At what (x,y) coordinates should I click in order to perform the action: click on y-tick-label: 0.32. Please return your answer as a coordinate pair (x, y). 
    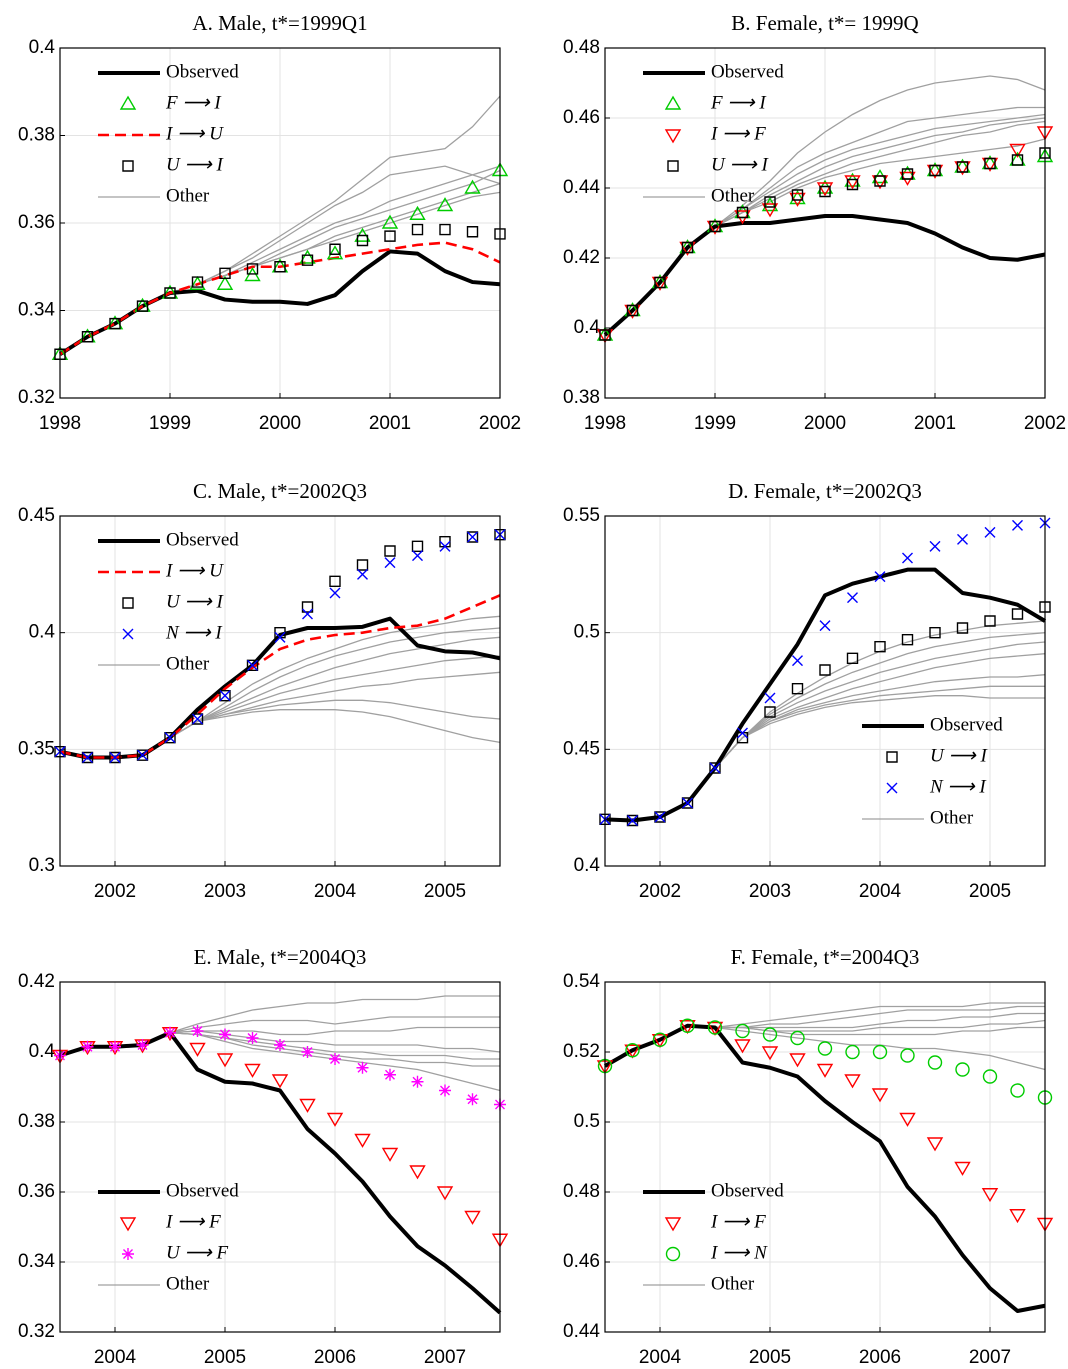
    Looking at the image, I should click on (36, 1331).